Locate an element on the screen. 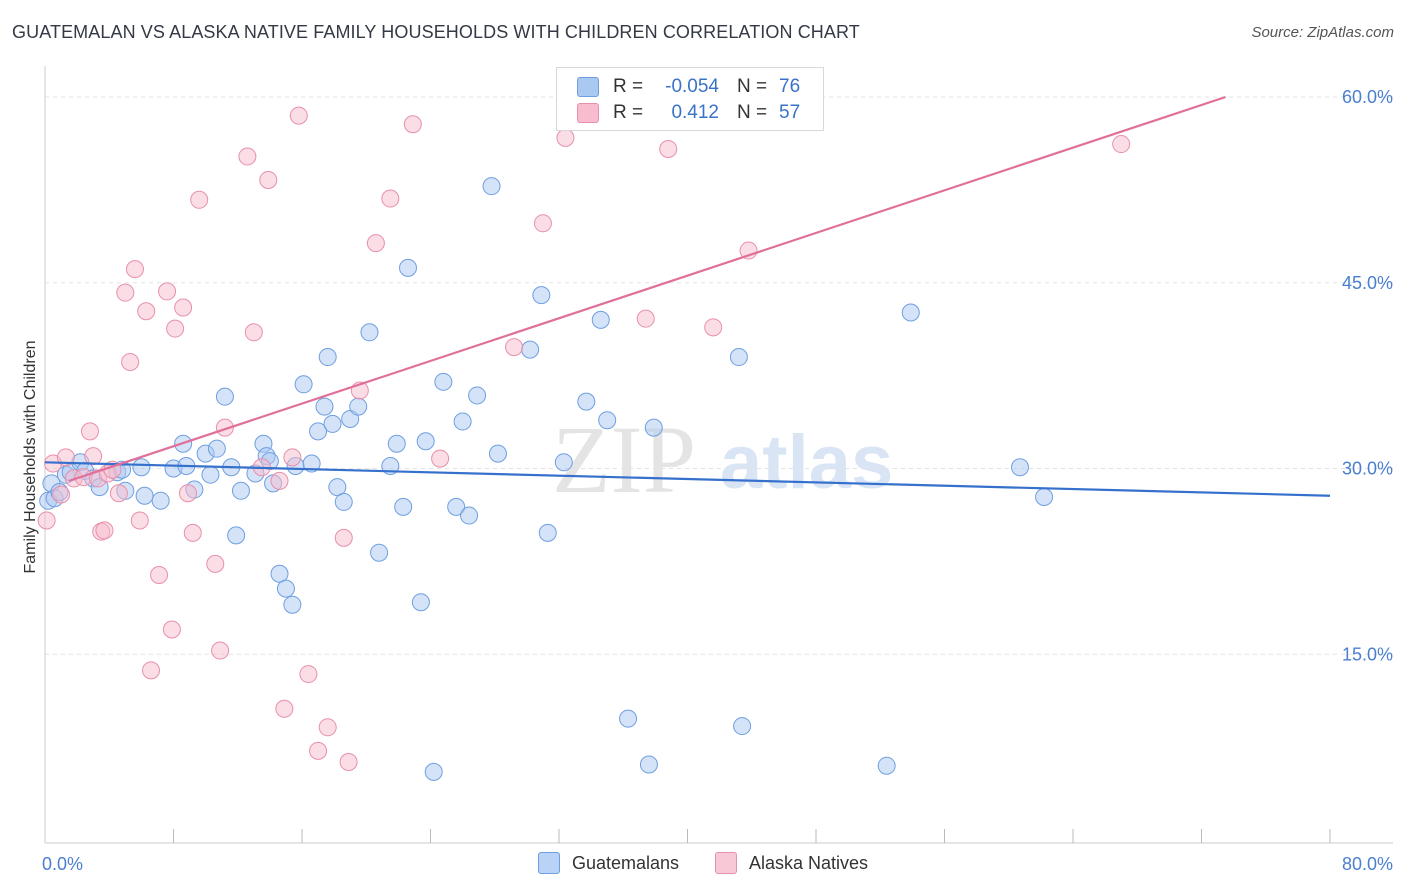  y-tick-label: 60.0% is located at coordinates (1367, 97).